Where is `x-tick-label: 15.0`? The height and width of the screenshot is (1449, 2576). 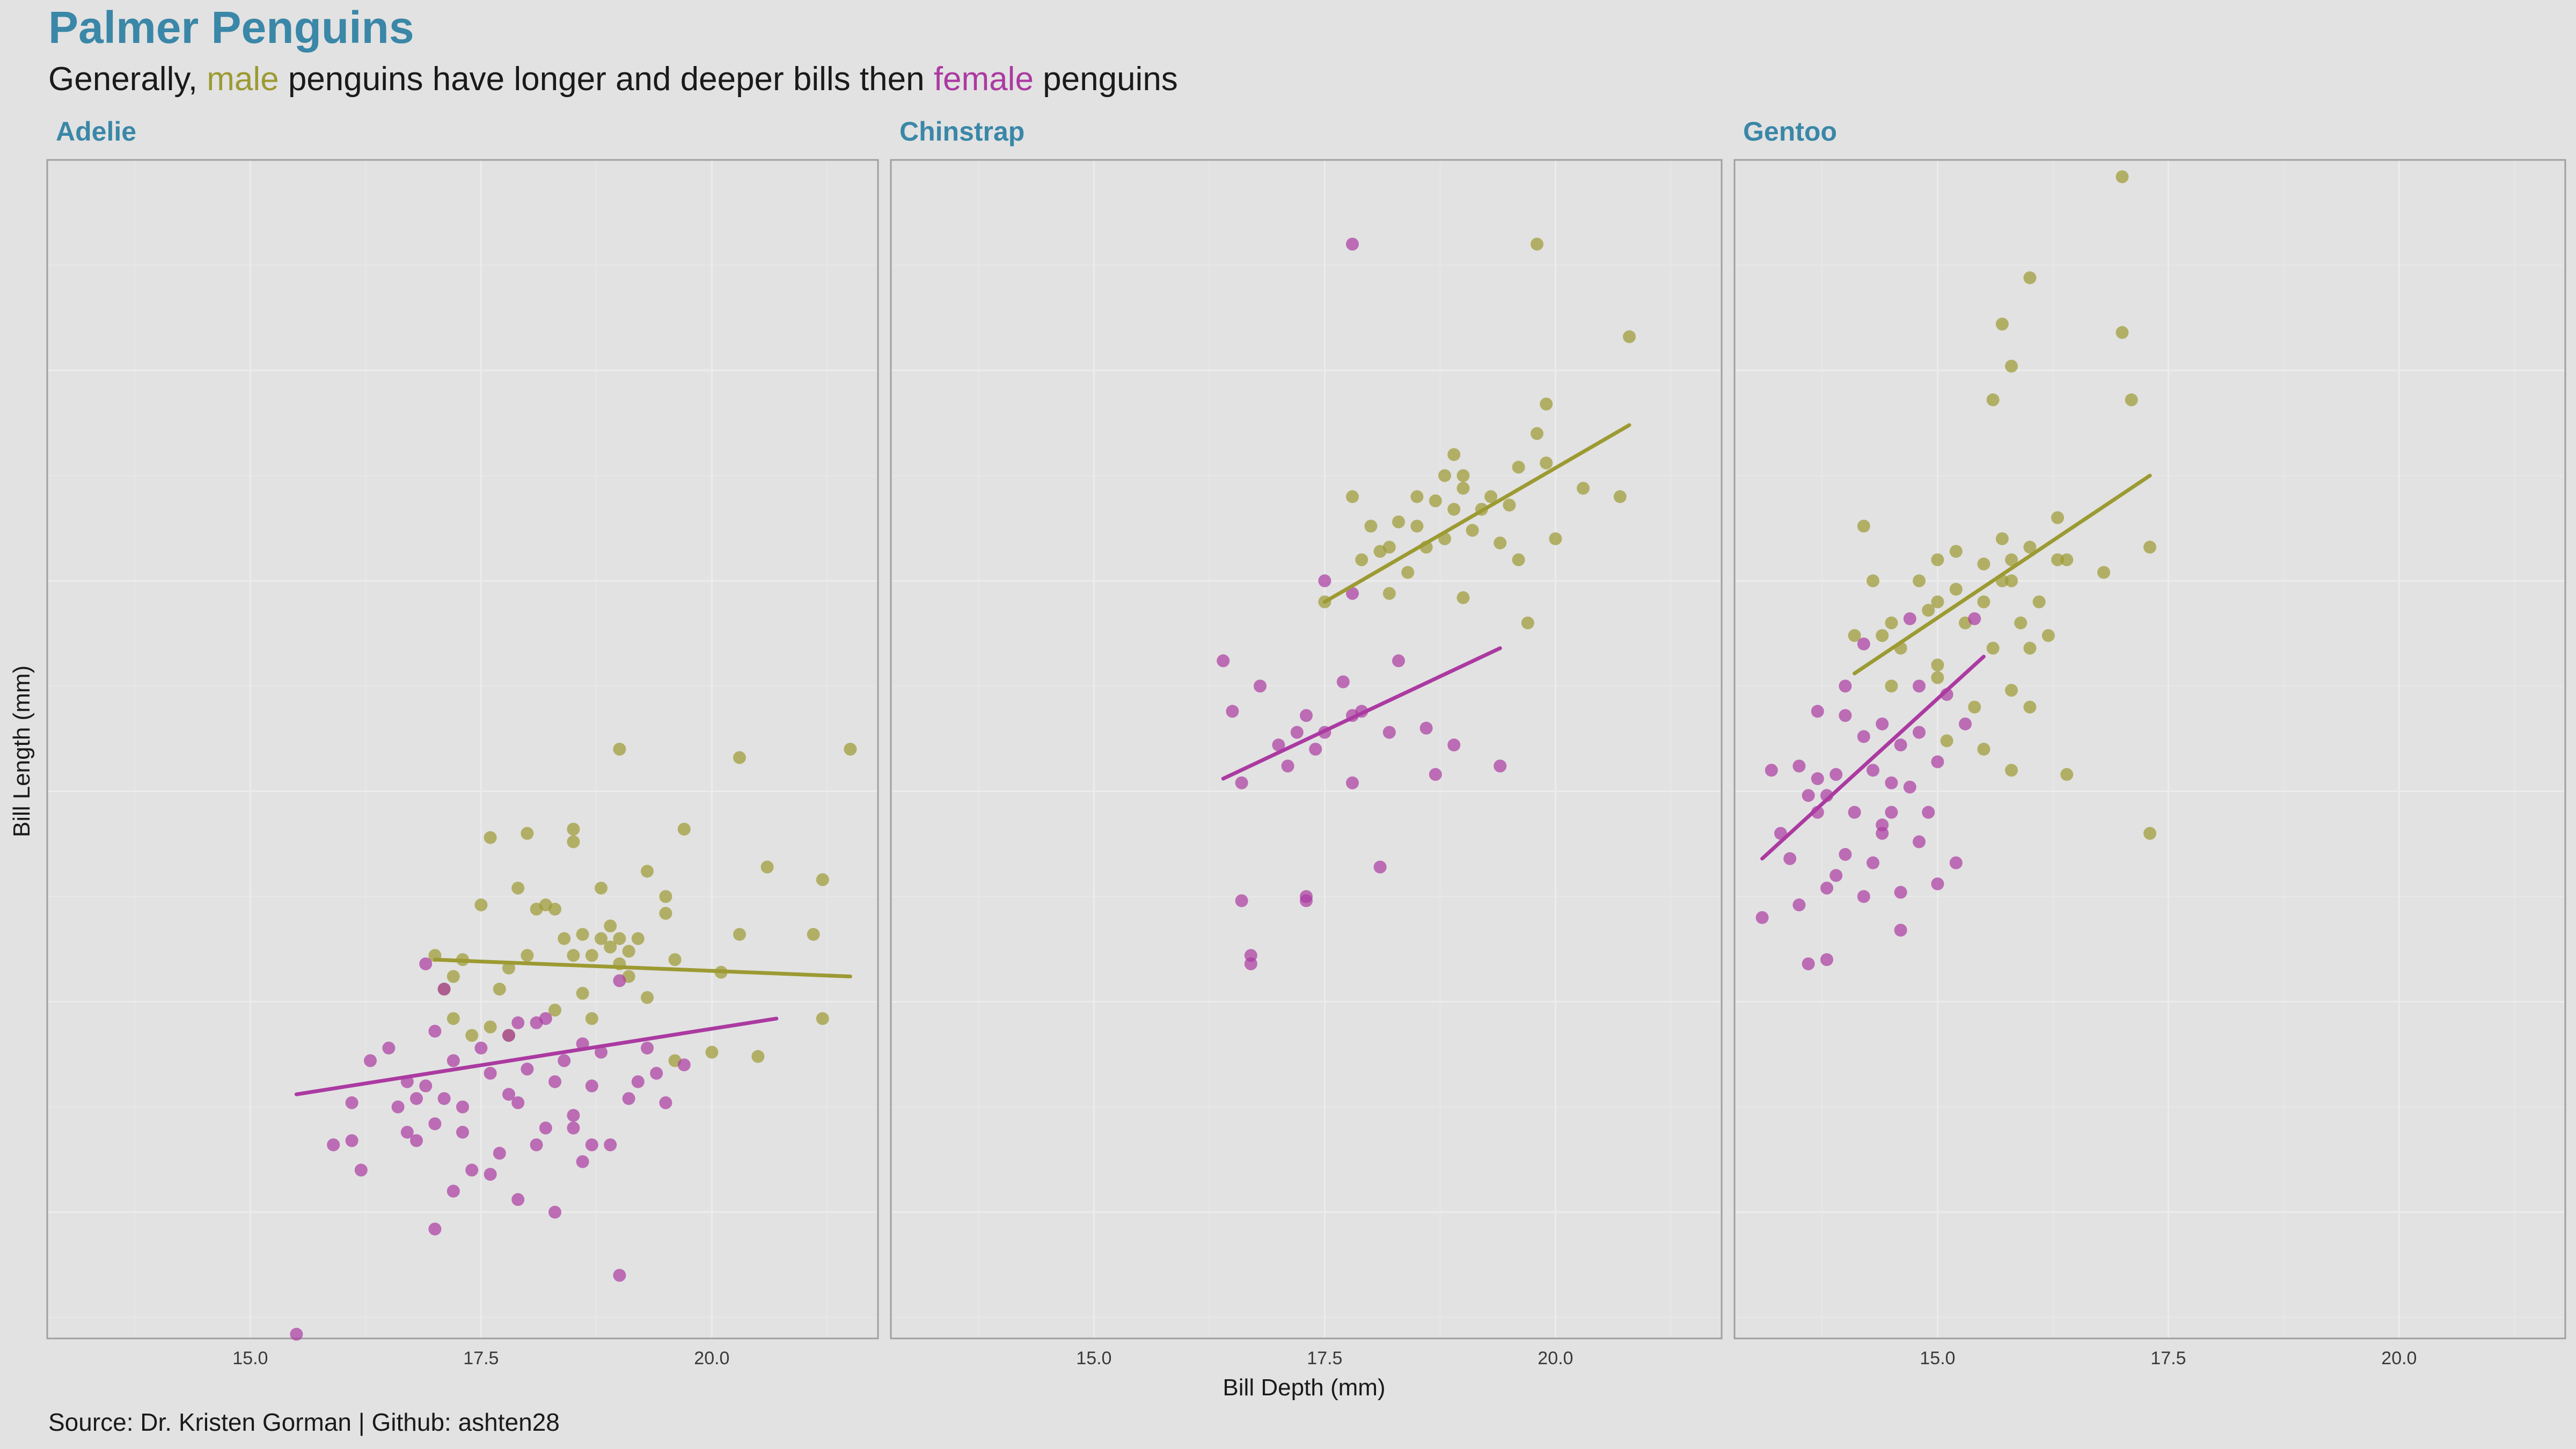
x-tick-label: 15.0 is located at coordinates (250, 1358).